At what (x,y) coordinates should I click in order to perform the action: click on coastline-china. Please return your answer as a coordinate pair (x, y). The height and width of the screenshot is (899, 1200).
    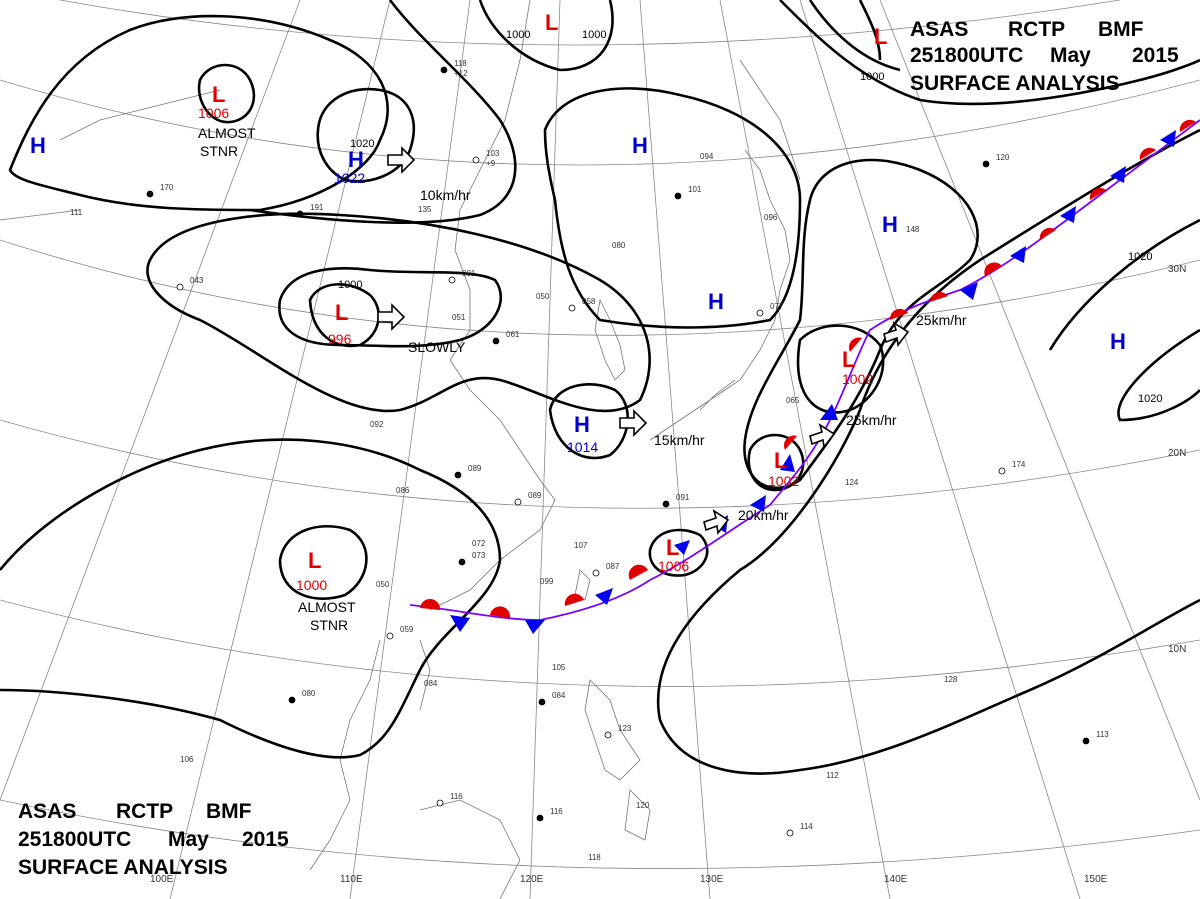
    Looking at the image, I should click on (492, 305).